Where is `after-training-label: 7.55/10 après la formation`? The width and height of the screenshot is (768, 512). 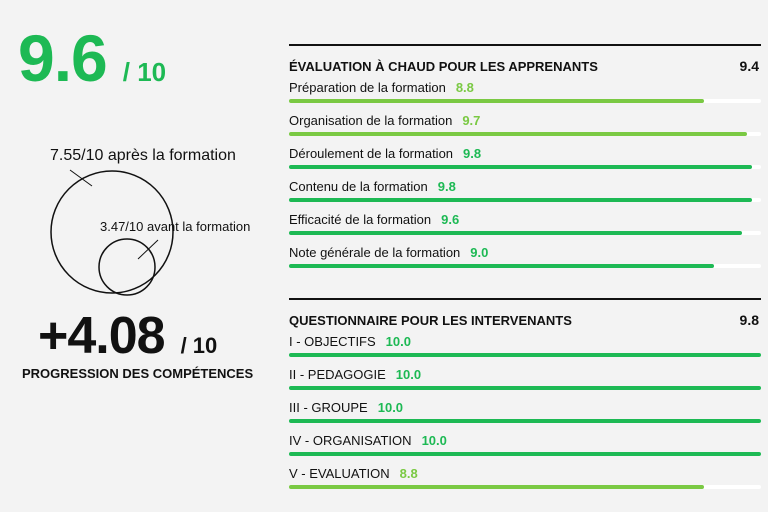 after-training-label: 7.55/10 après la formation is located at coordinates (143, 155).